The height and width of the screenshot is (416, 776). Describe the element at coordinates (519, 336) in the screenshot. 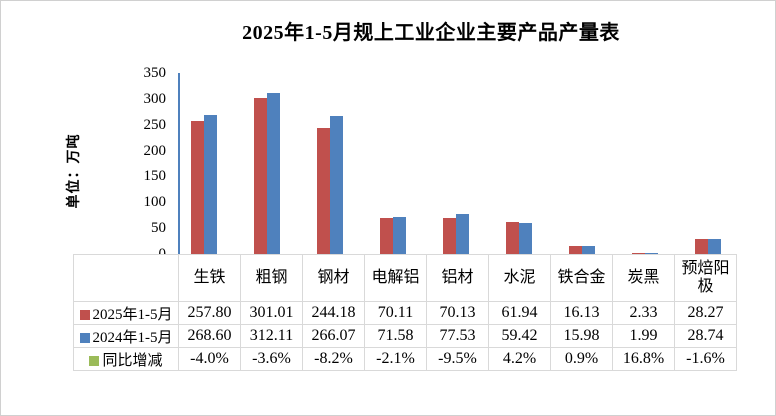

I see `table-value-cell: 59.42` at that location.